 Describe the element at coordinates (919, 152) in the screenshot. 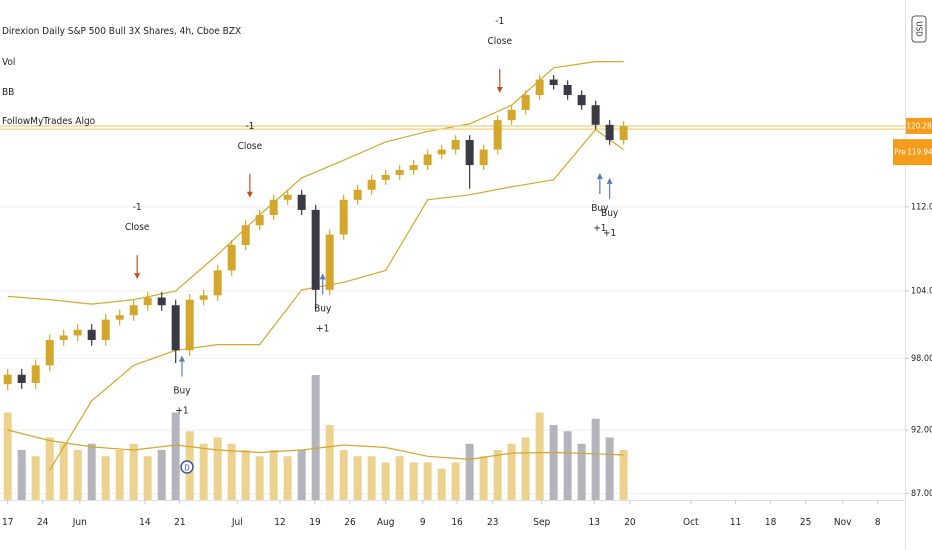

I see `pre-market-price: 119.94` at that location.